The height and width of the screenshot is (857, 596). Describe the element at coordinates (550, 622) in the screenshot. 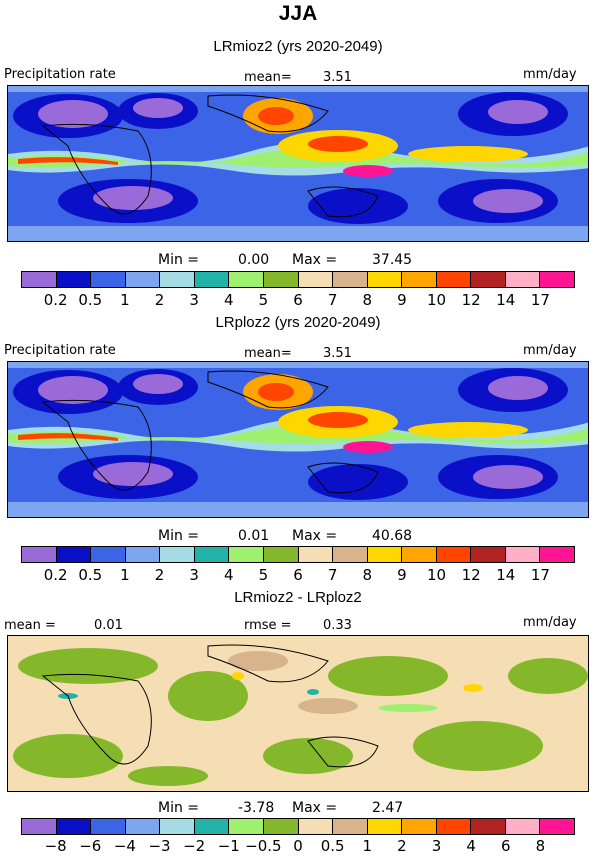

I see `panel-3-units: mm/day` at that location.